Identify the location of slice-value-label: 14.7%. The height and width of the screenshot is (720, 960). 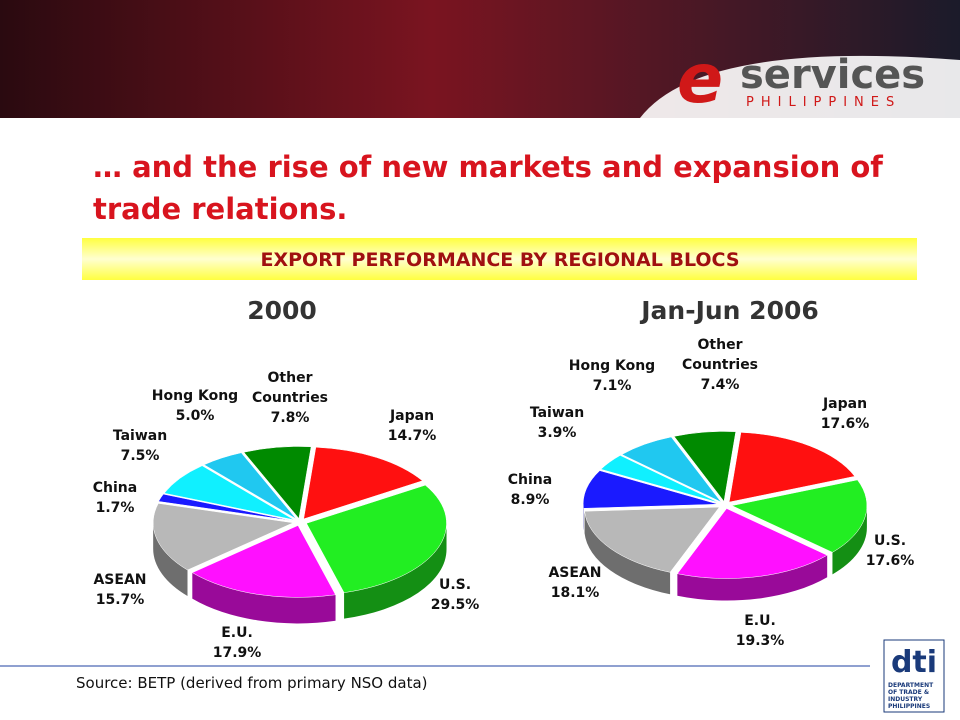
(412, 436).